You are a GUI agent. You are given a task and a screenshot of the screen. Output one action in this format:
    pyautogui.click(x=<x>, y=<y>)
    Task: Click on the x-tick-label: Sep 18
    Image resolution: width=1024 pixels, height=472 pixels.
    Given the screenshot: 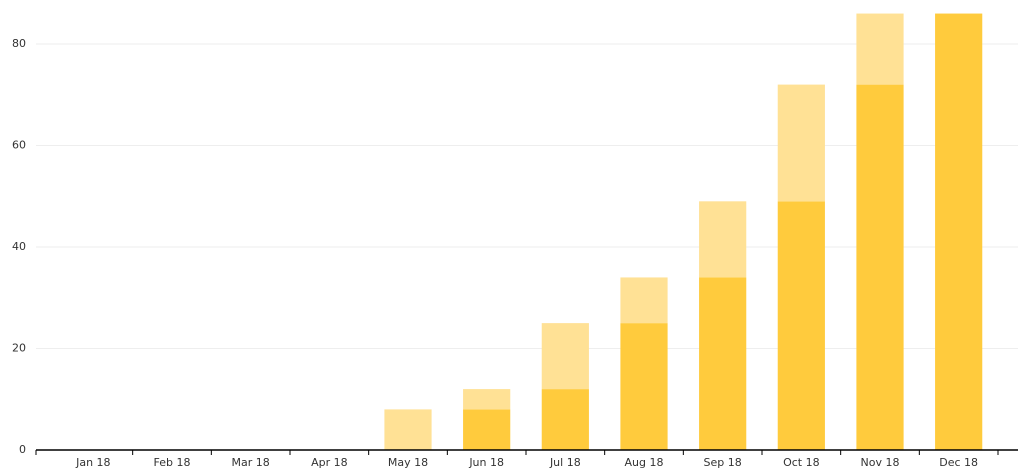 What is the action you would take?
    pyautogui.click(x=723, y=462)
    